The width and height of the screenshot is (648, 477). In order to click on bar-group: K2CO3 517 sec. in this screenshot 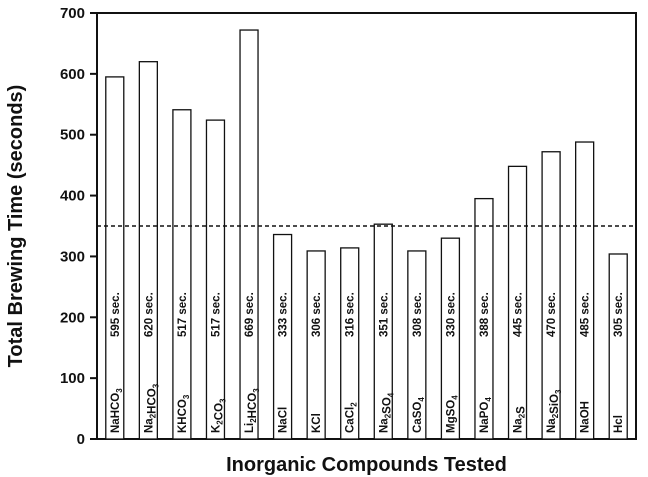, I will do `click(216, 279)`.